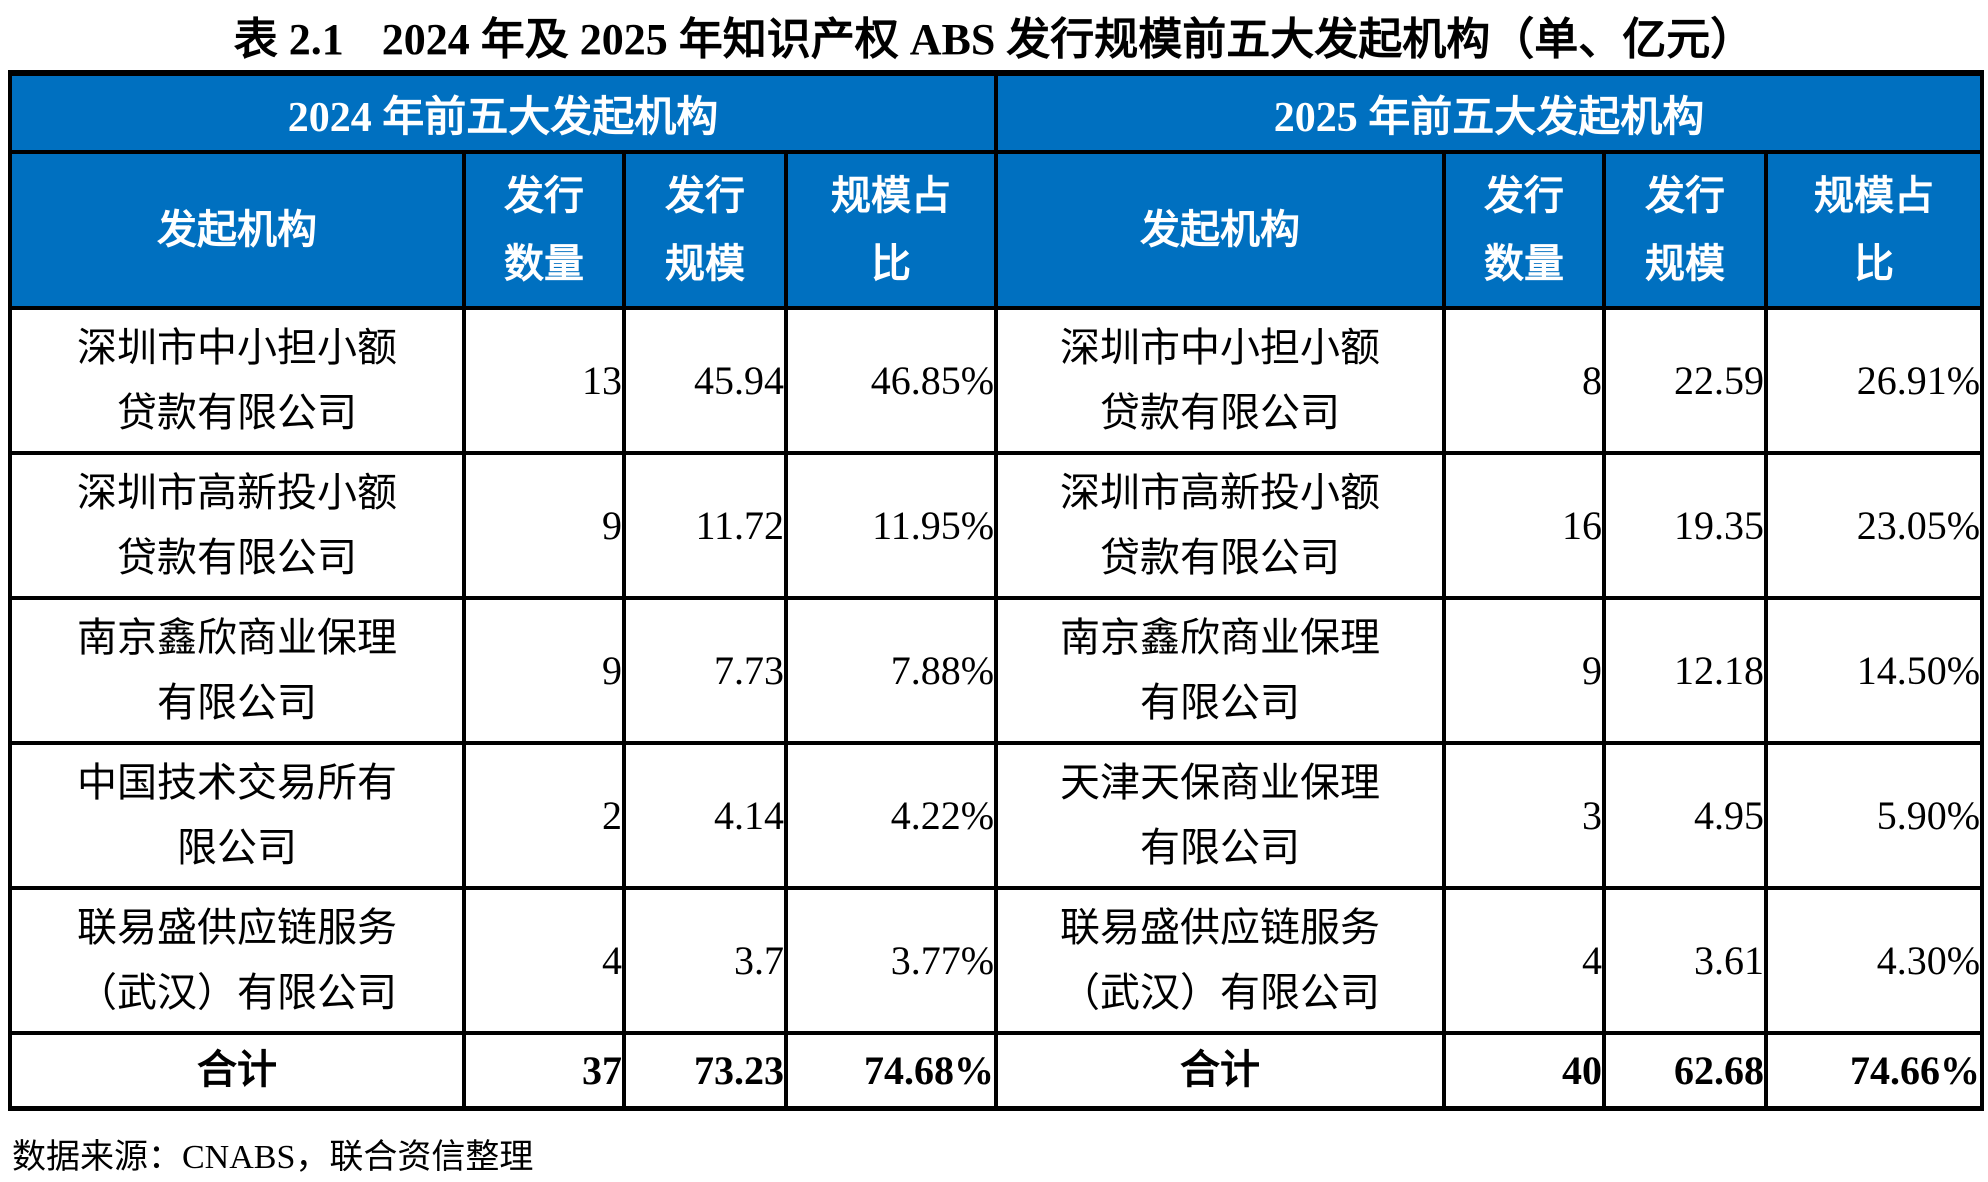  I want to click on issue-scale-header-right: 发行 规模, so click(1685, 230).